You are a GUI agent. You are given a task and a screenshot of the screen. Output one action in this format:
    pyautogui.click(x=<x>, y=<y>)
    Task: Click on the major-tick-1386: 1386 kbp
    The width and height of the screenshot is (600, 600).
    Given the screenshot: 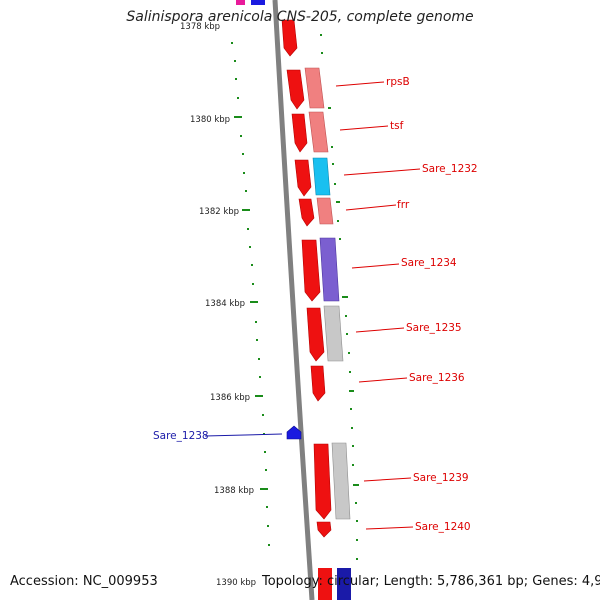 What is the action you would take?
    pyautogui.click(x=236, y=398)
    